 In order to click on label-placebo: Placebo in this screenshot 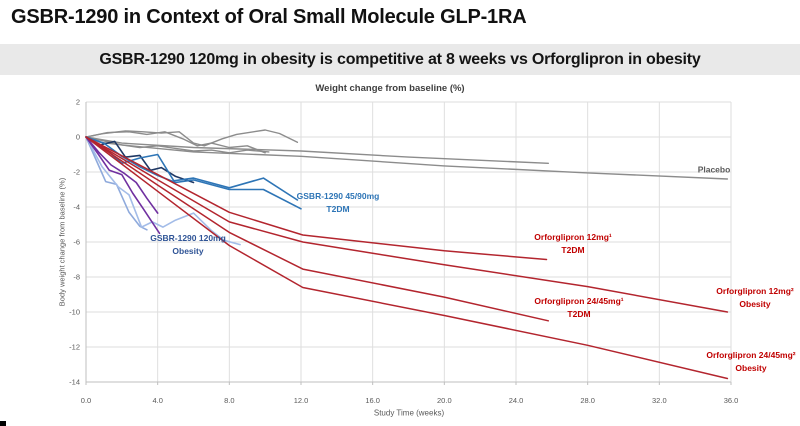, I will do `click(714, 170)`.